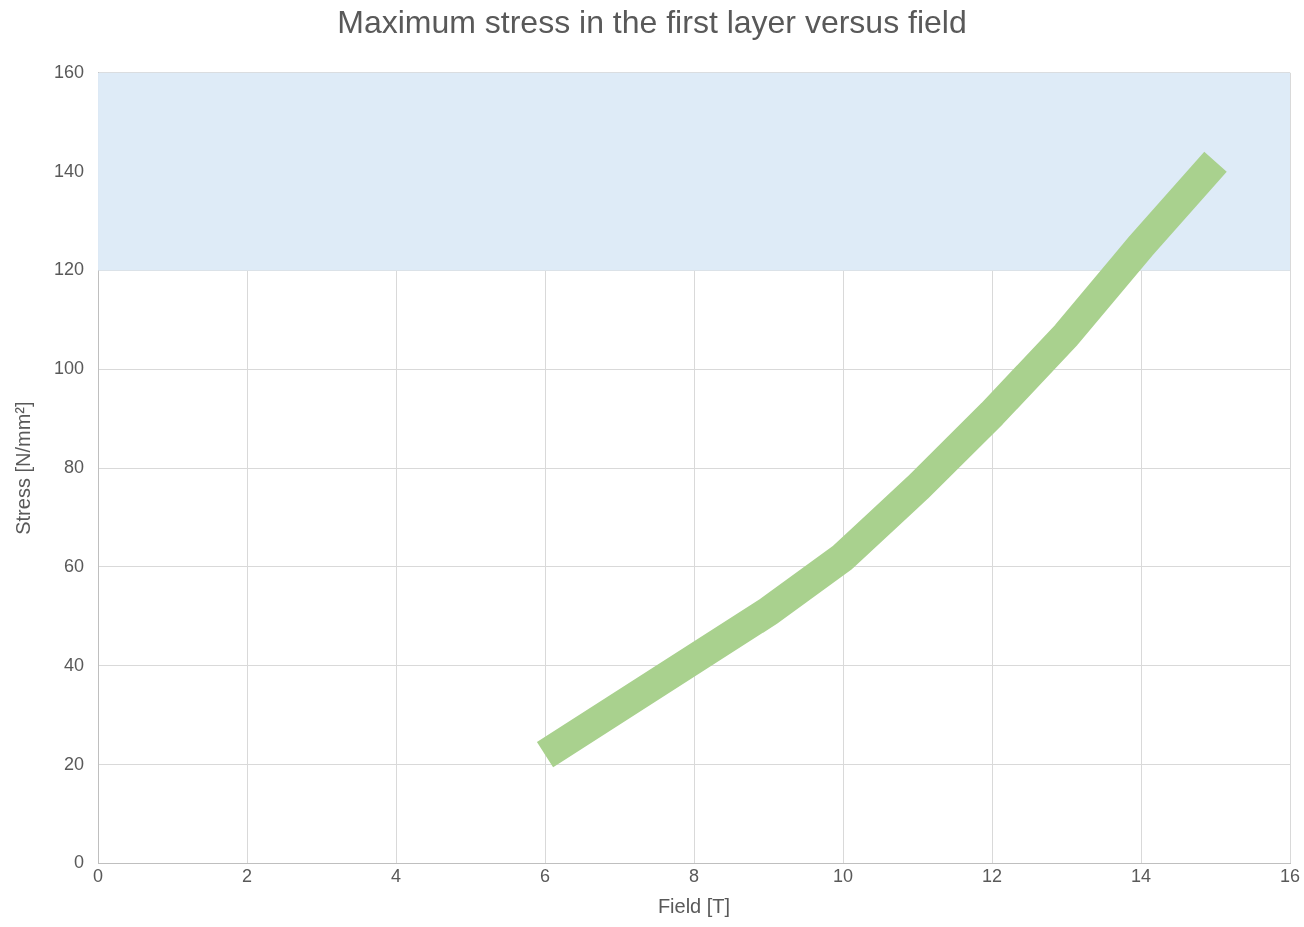 The height and width of the screenshot is (927, 1304). Describe the element at coordinates (843, 876) in the screenshot. I see `x-tick-label: 10` at that location.